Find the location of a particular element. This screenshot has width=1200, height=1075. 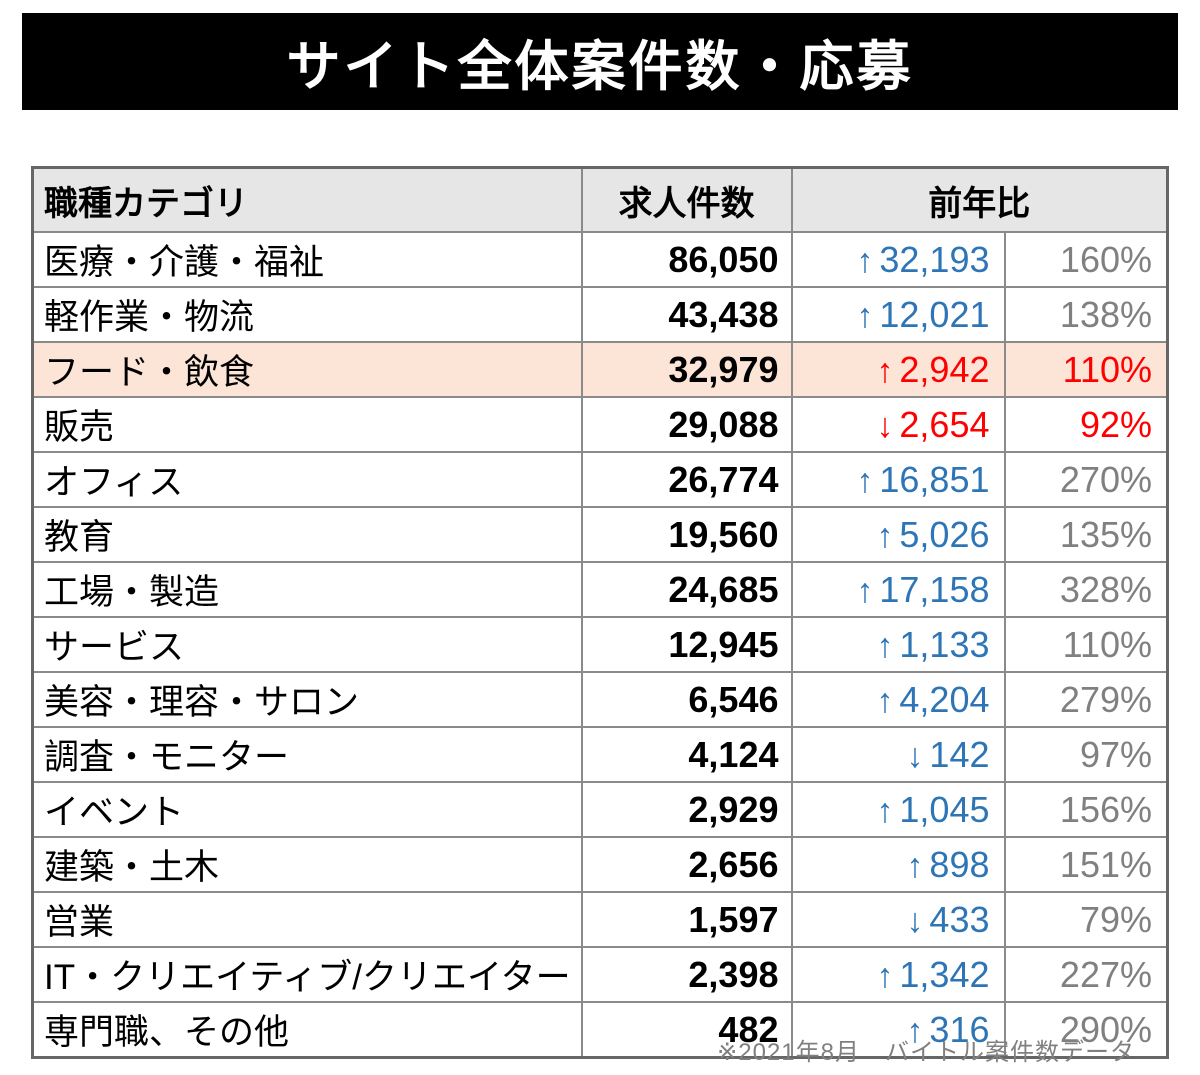

category-cell: 医療・介護・福祉 is located at coordinates (307, 259).